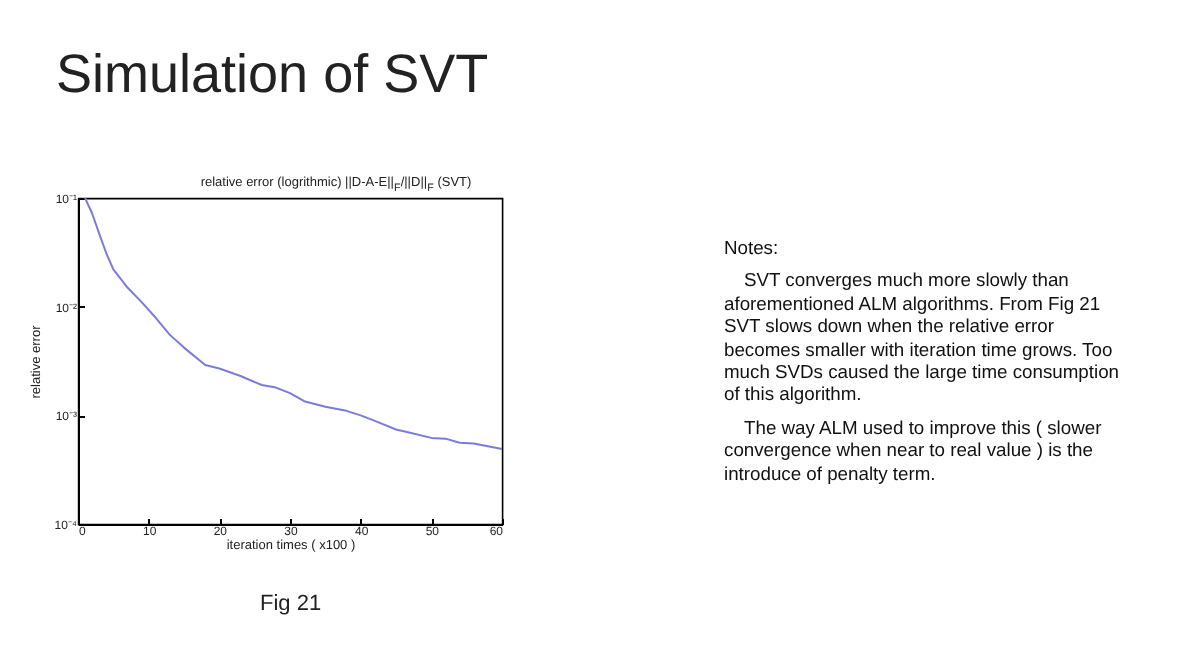  What do you see at coordinates (922, 337) in the screenshot?
I see `text: SVT converges much more slowly than aforementioned ALM algorithms. From Fig 21 SVT slows down when the relative error becomes smaller with iteration time grows. Too much SVDs caused the large time consumption of this algorithm.` at bounding box center [922, 337].